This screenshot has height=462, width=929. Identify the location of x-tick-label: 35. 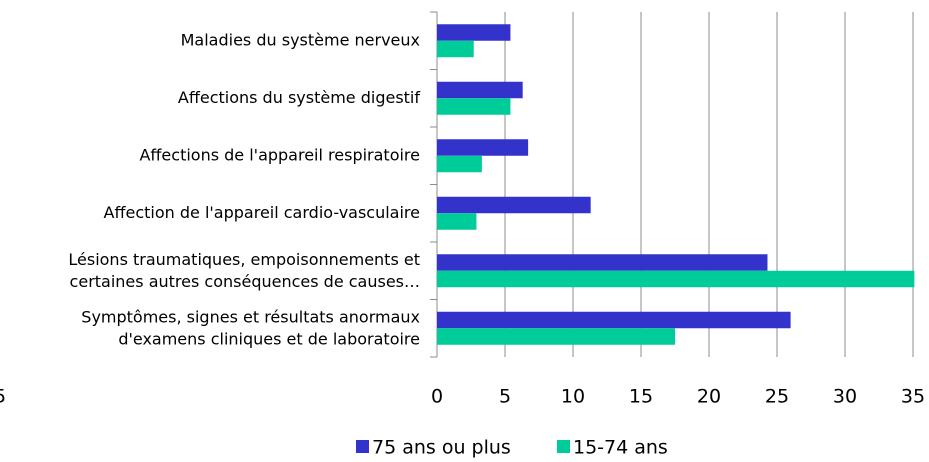
(913, 397).